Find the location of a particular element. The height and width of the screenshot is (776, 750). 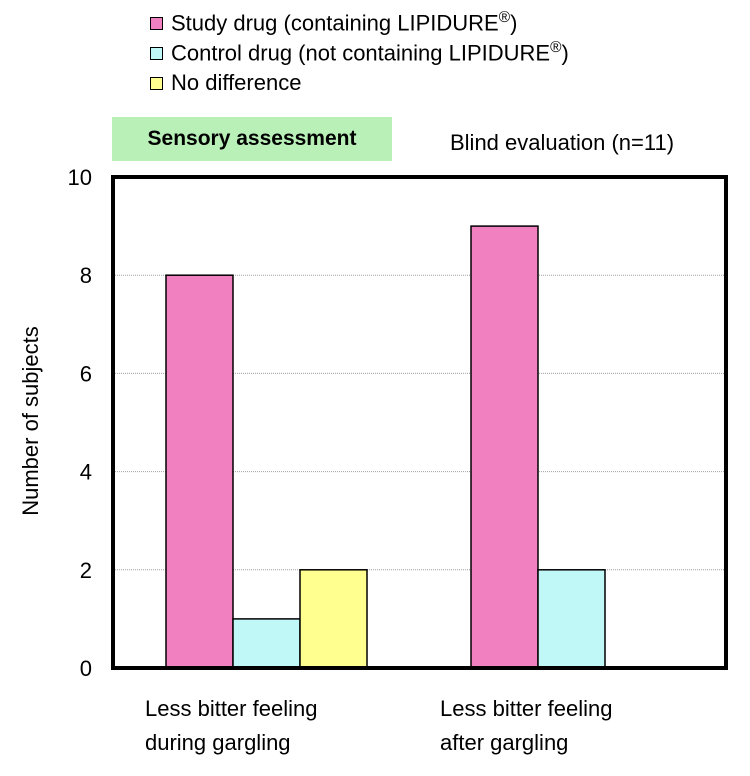

x-category-label-2-line1: Less bitter feeling is located at coordinates (526, 708).